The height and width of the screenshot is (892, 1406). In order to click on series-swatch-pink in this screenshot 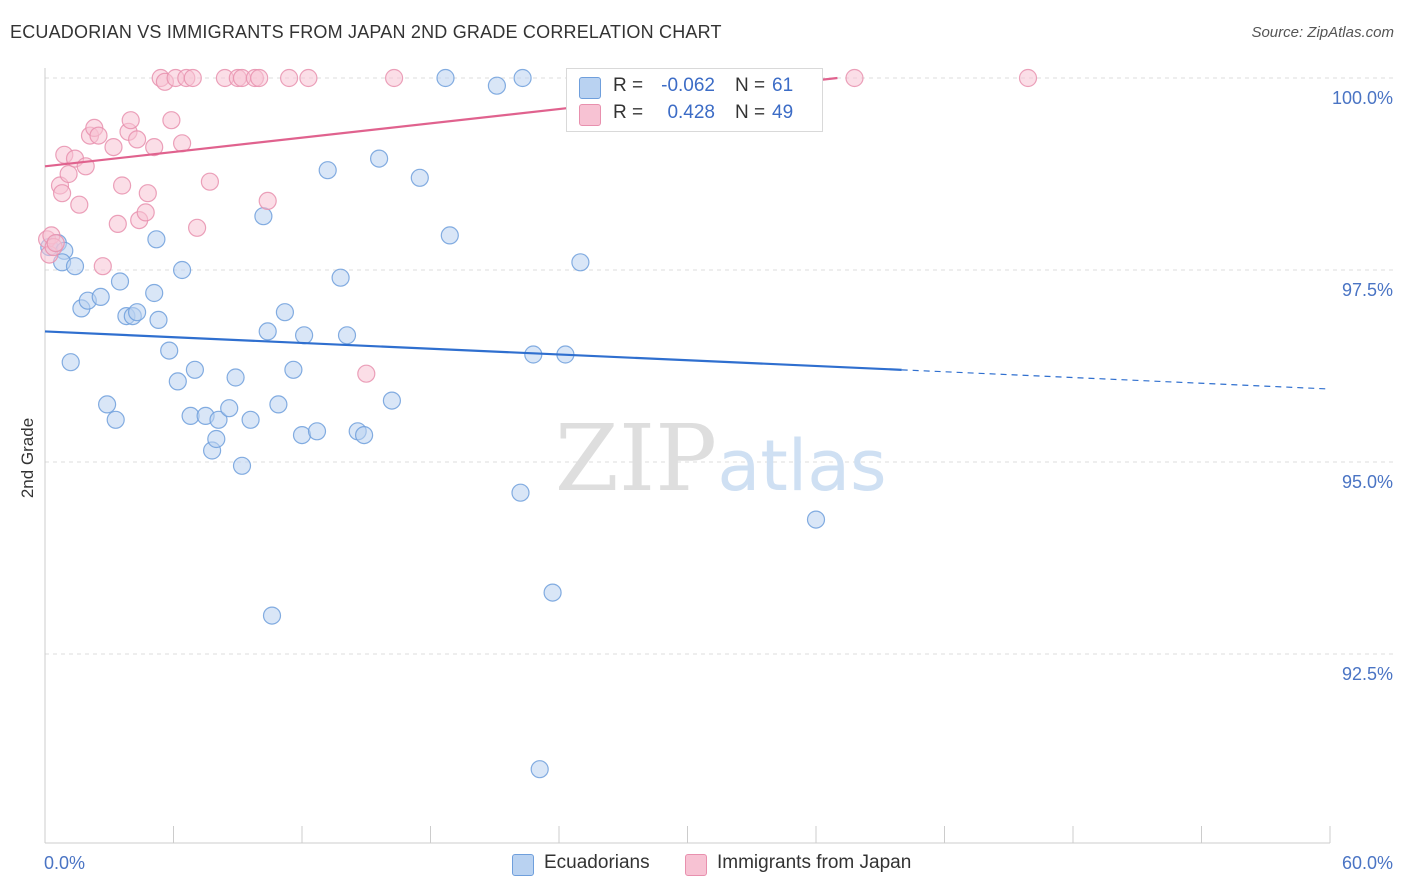, I will do `click(696, 865)`.